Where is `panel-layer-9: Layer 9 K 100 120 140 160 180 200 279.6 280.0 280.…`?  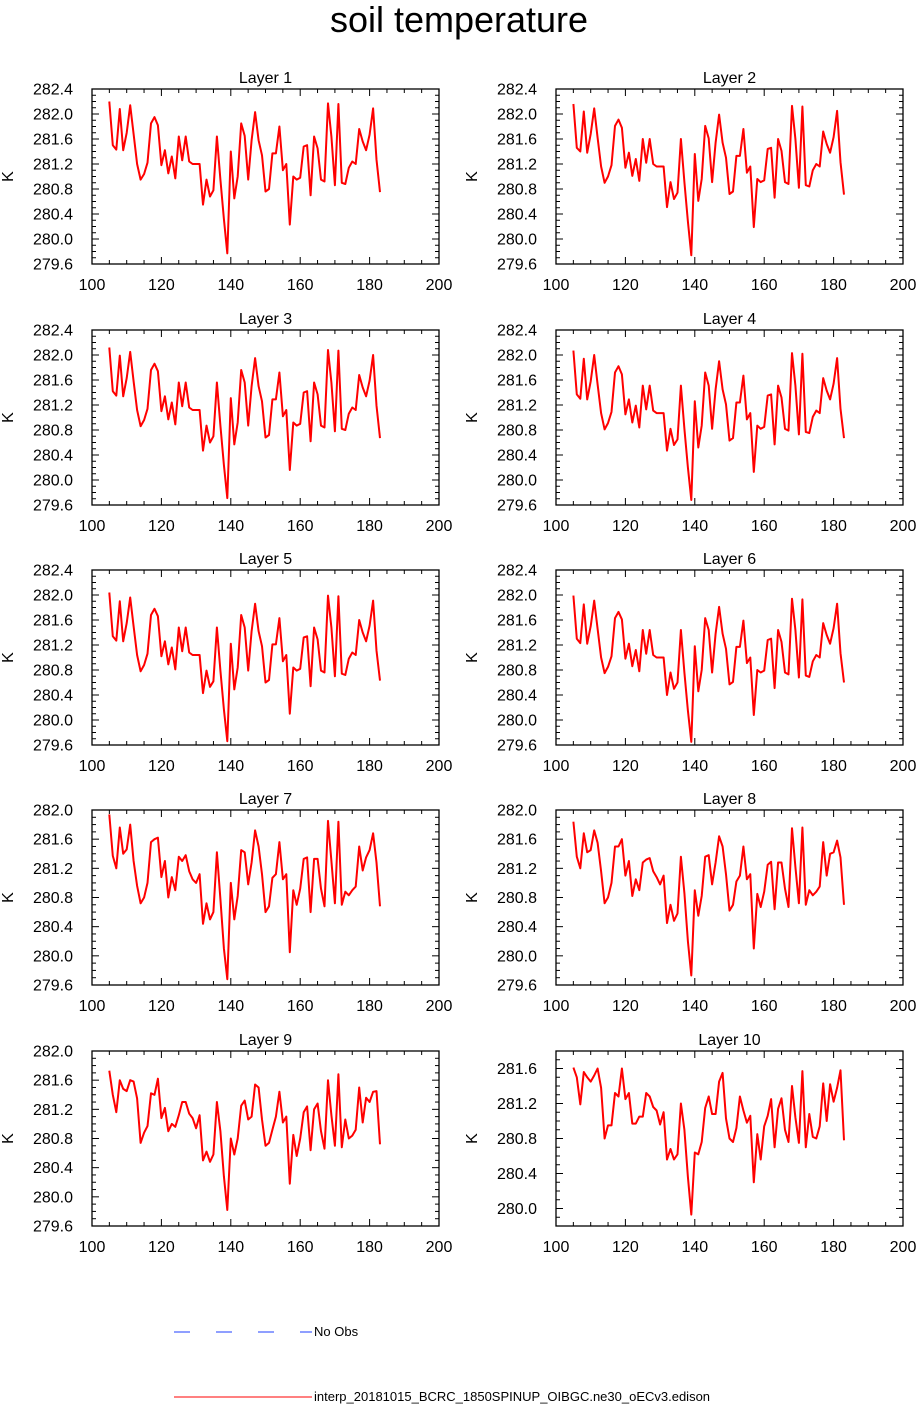
panel-layer-9: Layer 9 K 100 120 140 160 180 200 279.6 280.0 280.… is located at coordinates (226, 1144).